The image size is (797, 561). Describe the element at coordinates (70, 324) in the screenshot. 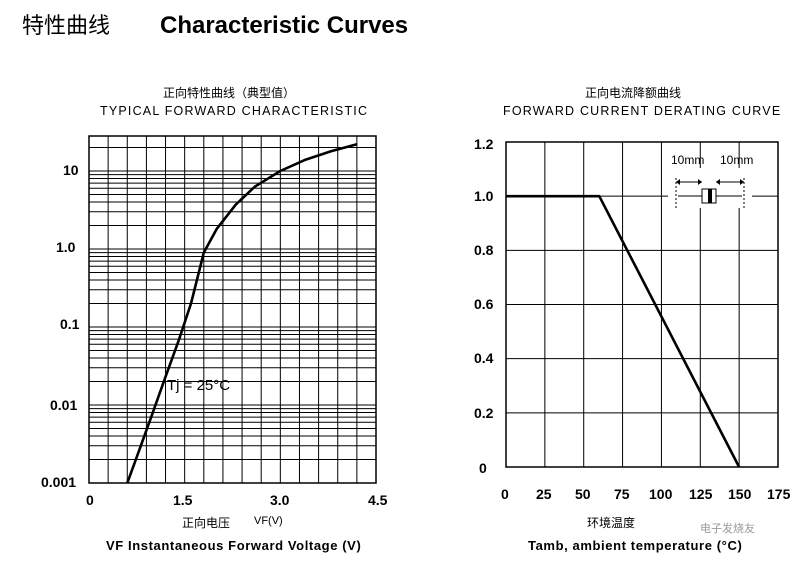

I see `y-tick-label: 0.1` at that location.